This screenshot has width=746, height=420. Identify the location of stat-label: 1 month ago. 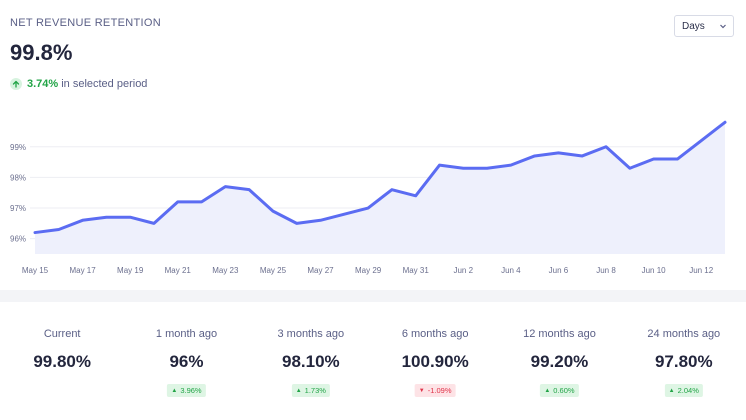
(186, 334).